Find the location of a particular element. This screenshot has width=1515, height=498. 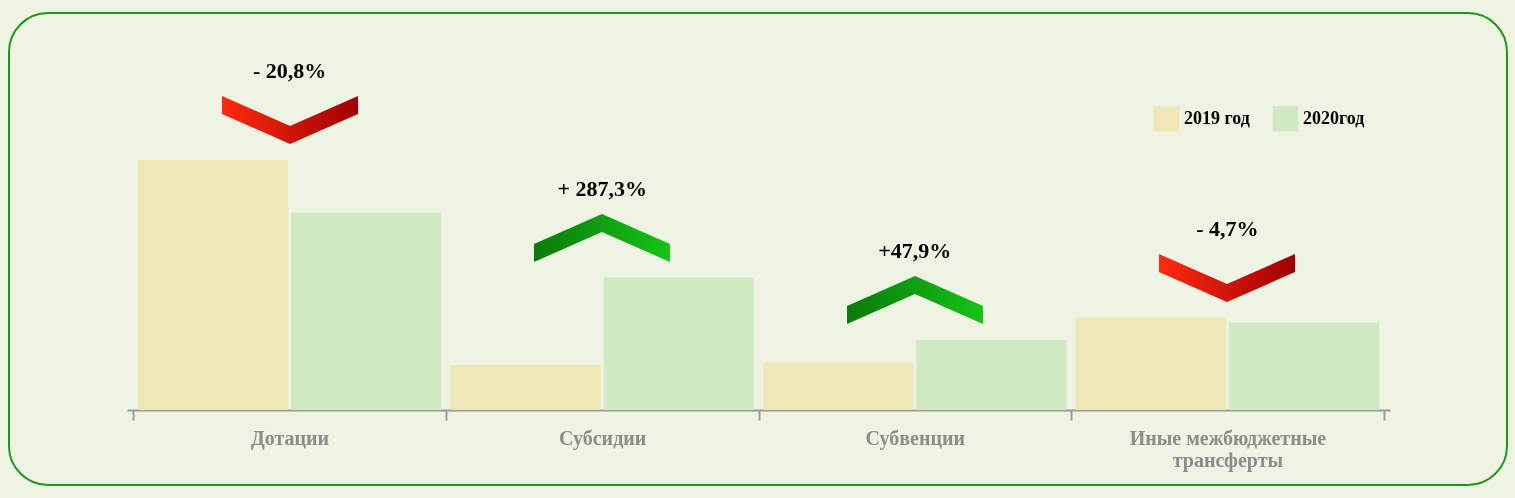

x-tick-label: Субсидии is located at coordinates (603, 438).